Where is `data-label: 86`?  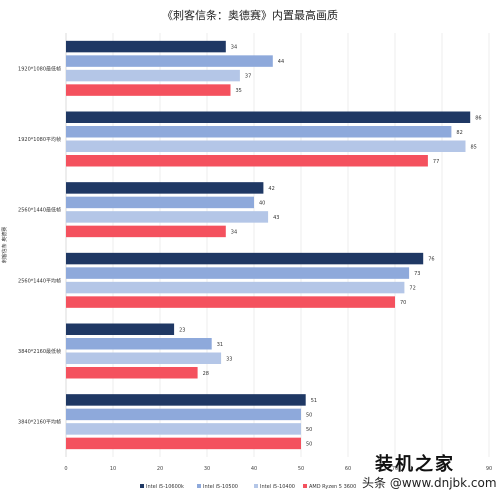
data-label: 86 is located at coordinates (478, 118).